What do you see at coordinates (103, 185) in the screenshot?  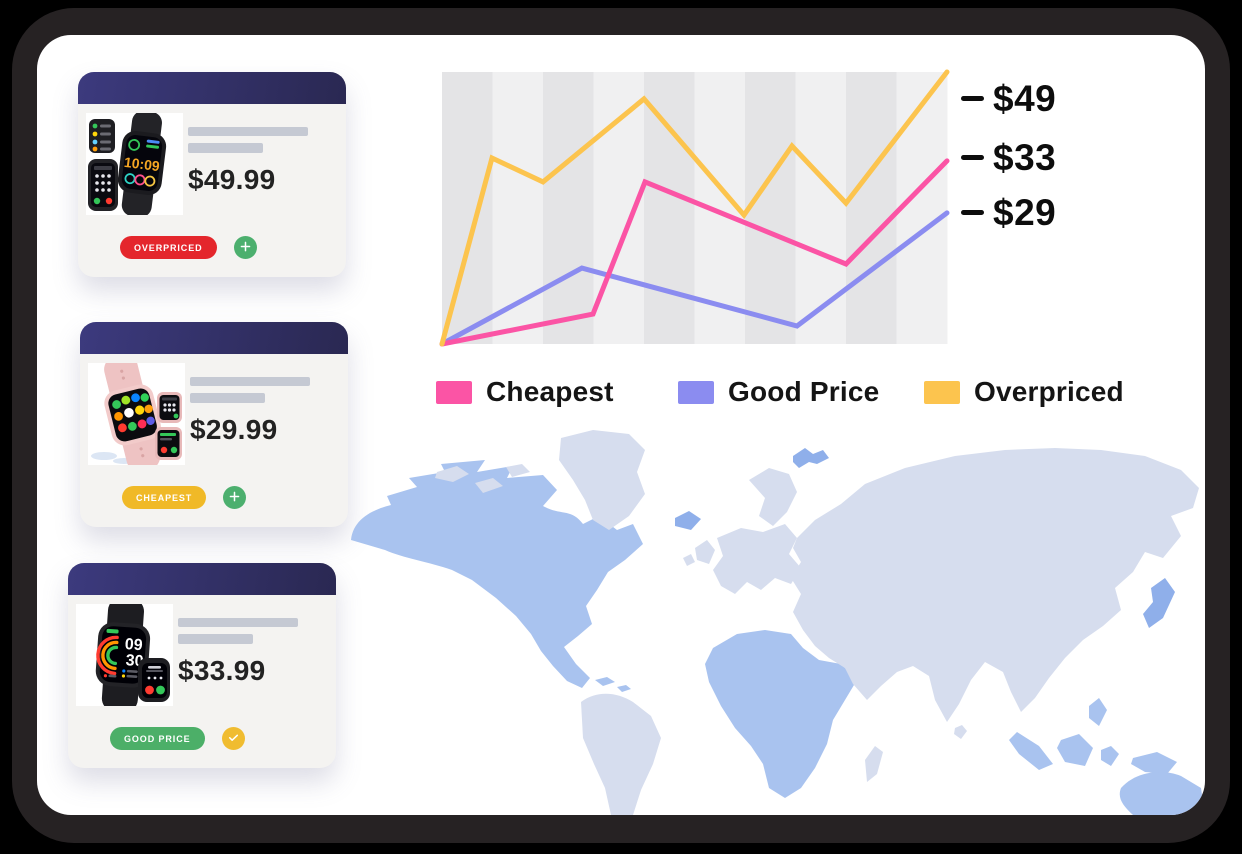 I see `keypad-watch` at bounding box center [103, 185].